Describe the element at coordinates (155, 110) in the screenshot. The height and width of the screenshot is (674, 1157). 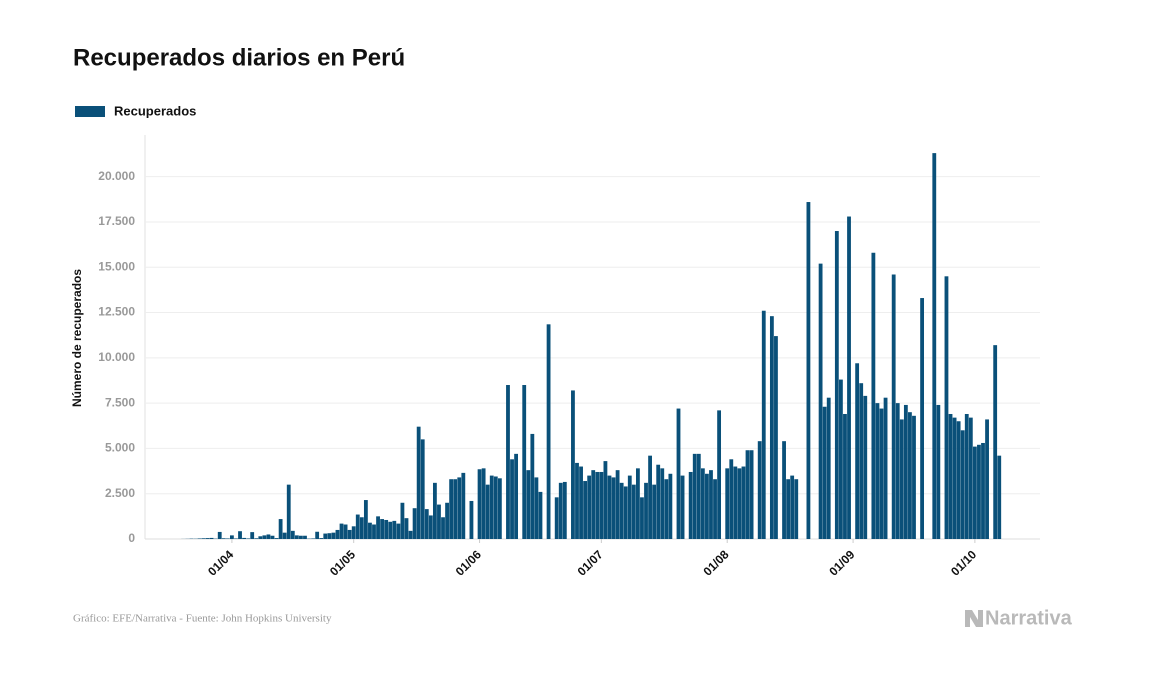
I see `legend-label: Recuperados` at that location.